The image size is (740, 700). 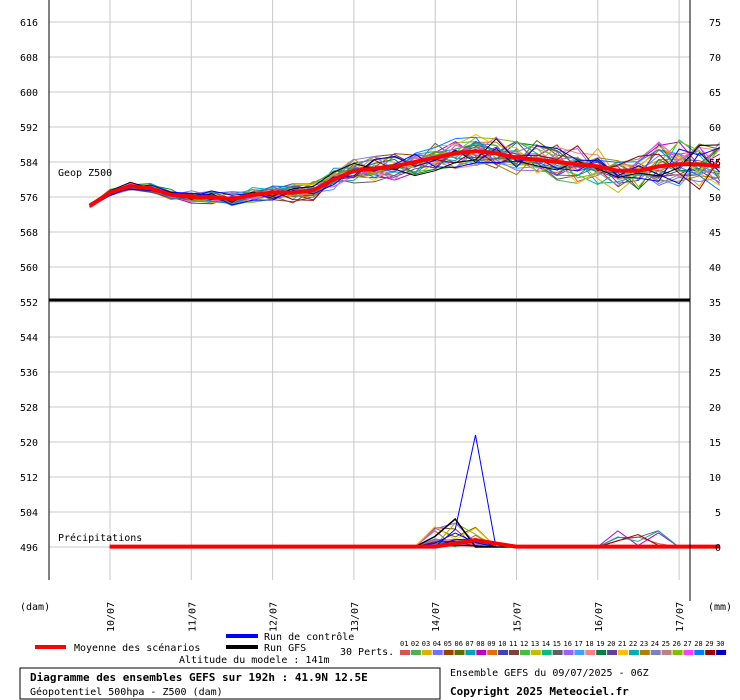 I want to click on x-tick-label: 11/07, so click(x=192, y=617).